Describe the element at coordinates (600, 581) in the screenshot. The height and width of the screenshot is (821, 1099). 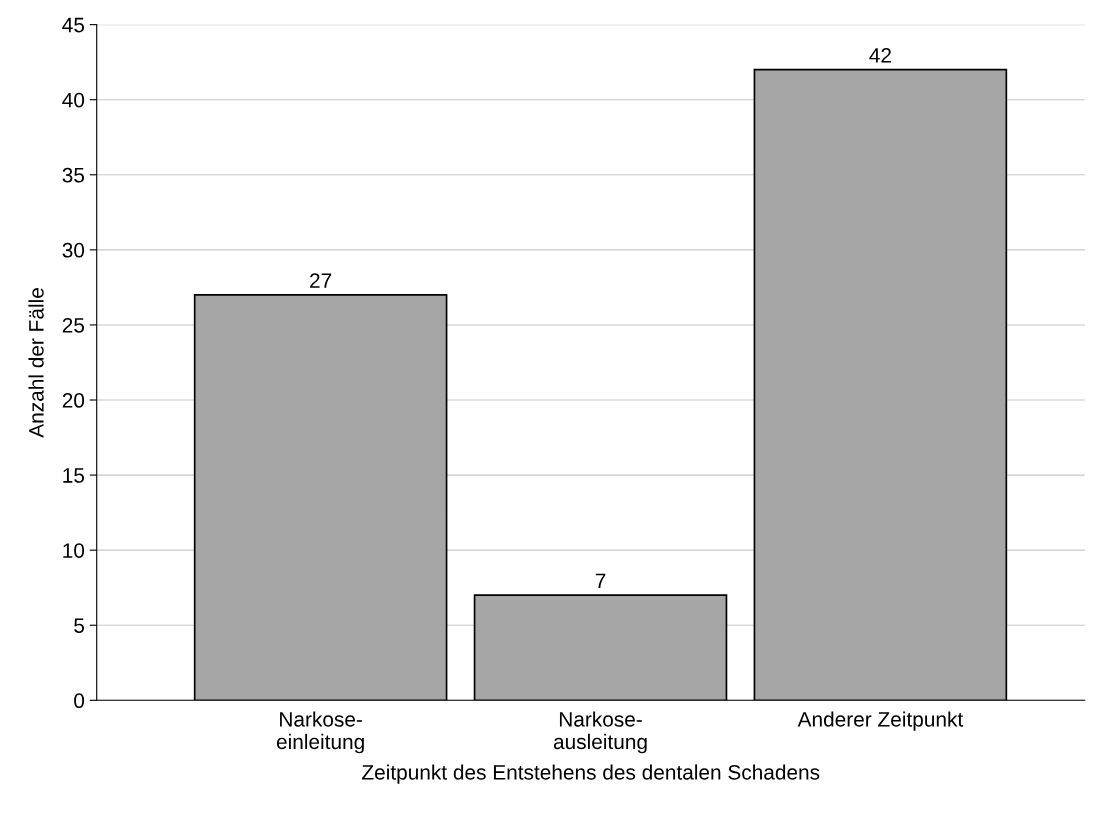
I see `data-label: 7` at that location.